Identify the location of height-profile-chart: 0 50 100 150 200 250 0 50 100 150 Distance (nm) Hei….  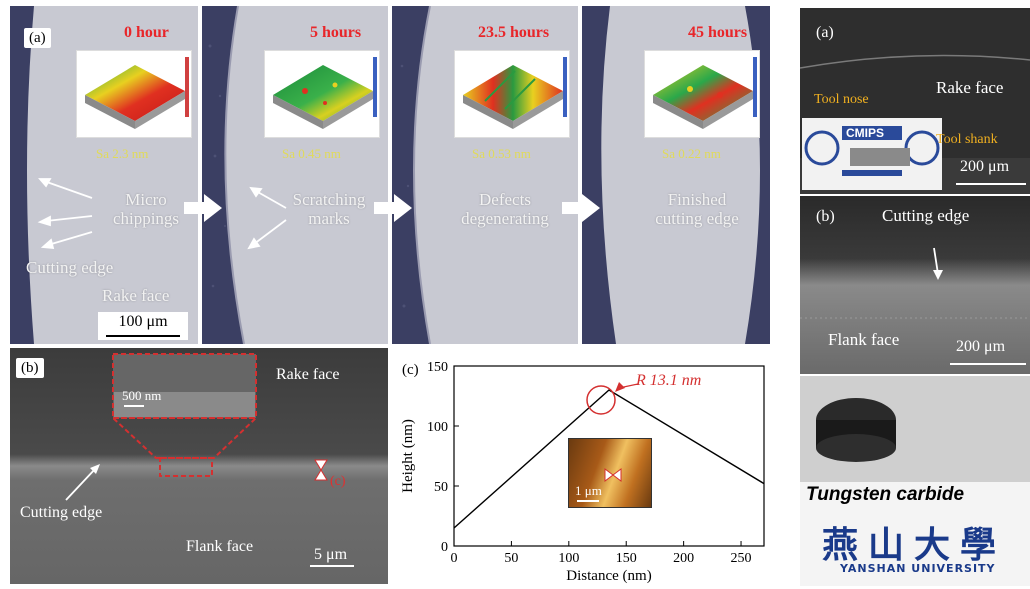
(582, 467).